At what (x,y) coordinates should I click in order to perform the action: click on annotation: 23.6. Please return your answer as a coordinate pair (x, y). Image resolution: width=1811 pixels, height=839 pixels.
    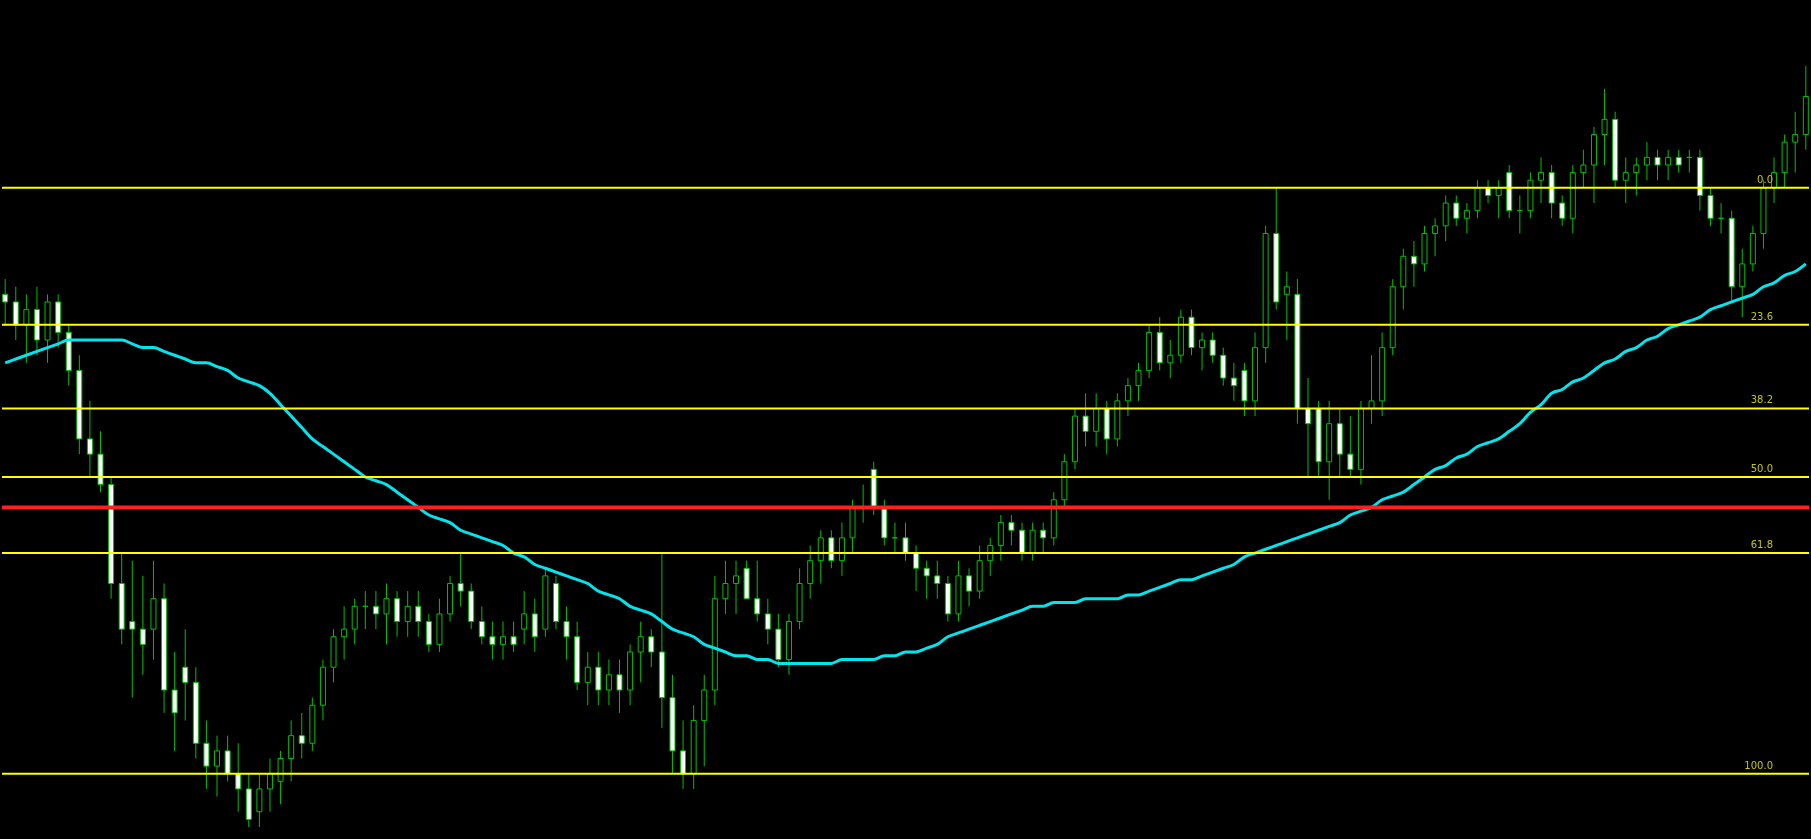
    Looking at the image, I should click on (1761, 316).